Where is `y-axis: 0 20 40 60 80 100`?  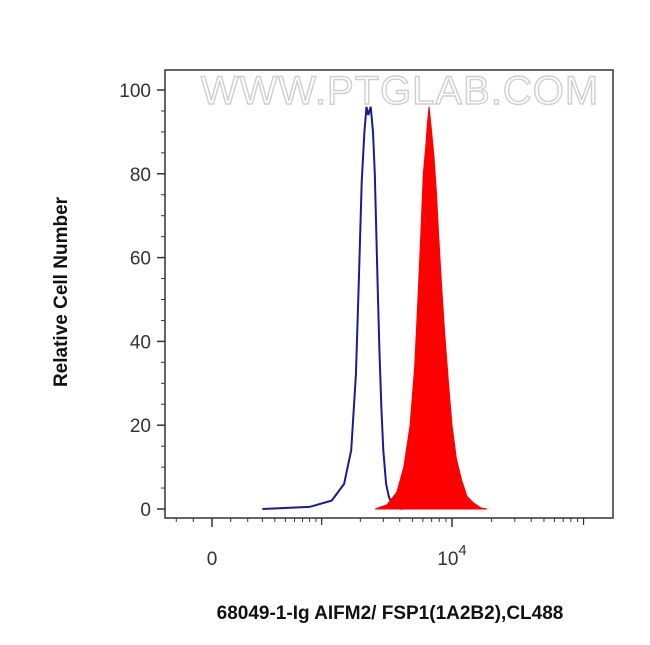
y-axis: 0 20 40 60 80 100 is located at coordinates (142, 301).